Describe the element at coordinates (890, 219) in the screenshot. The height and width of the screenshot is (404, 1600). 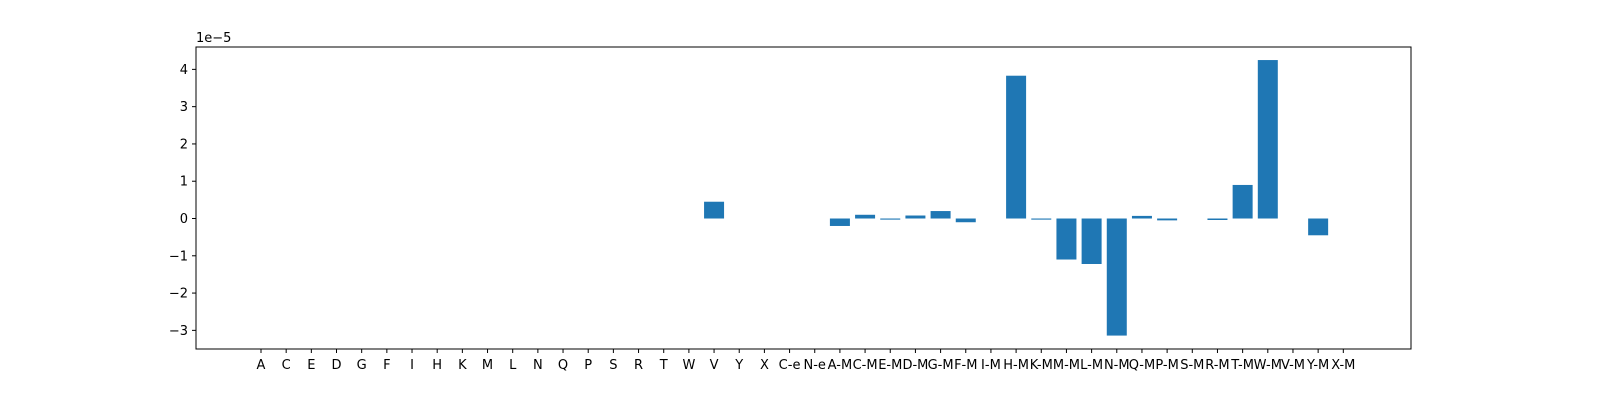
I see `bar-E-M` at that location.